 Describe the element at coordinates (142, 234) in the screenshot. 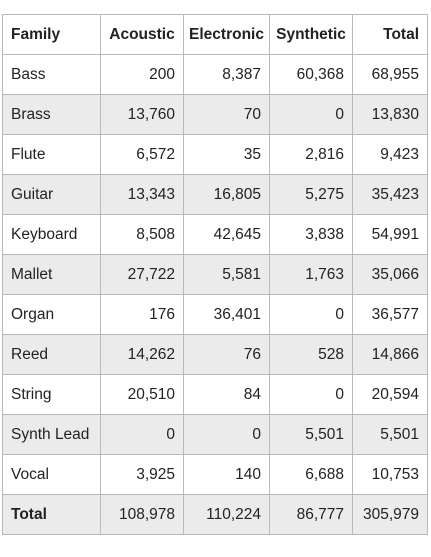

I see `cell-acoustic: 8,508` at that location.